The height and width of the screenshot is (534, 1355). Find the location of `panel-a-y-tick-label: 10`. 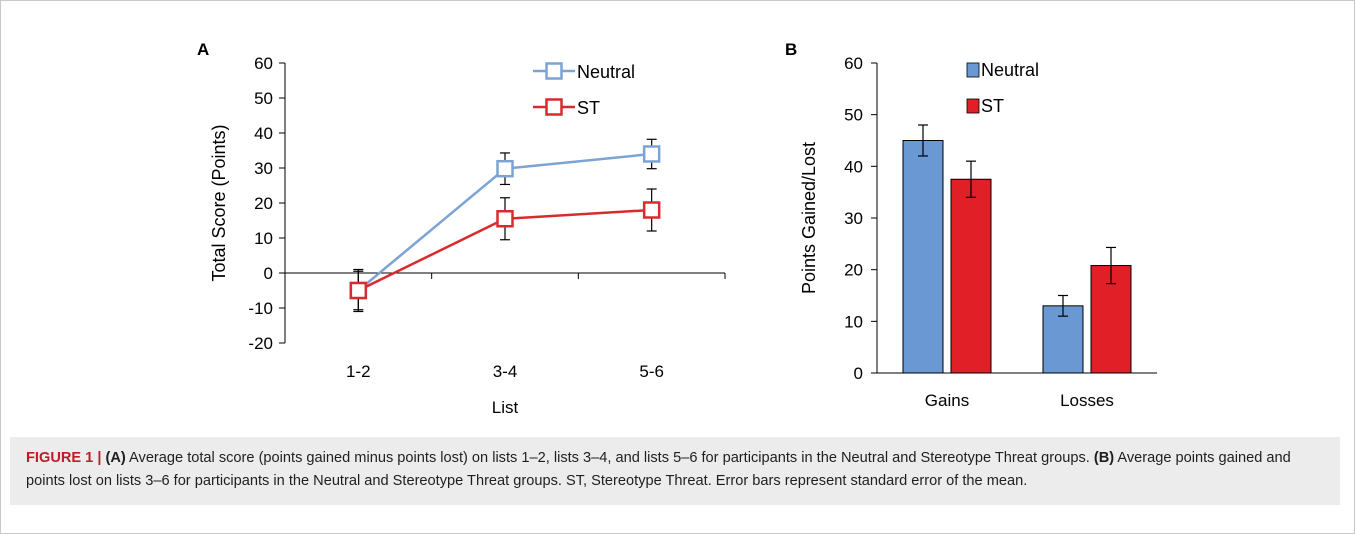

panel-a-y-tick-label: 10 is located at coordinates (263, 238).